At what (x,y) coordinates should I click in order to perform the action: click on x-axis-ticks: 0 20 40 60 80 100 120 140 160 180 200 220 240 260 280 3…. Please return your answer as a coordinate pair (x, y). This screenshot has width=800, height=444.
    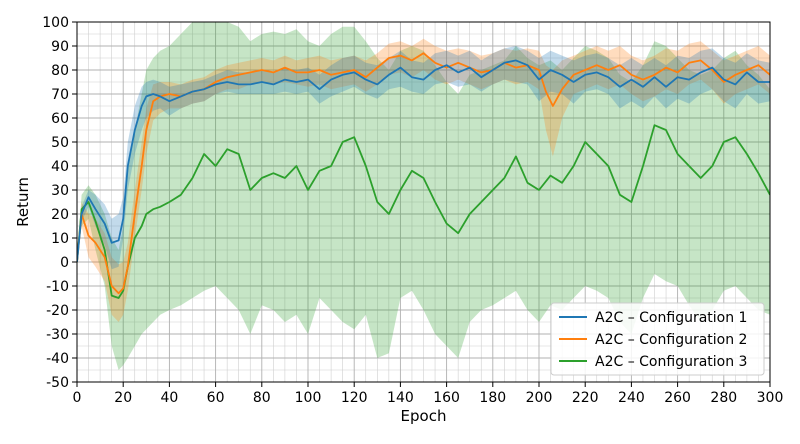
    Looking at the image, I should click on (428, 394).